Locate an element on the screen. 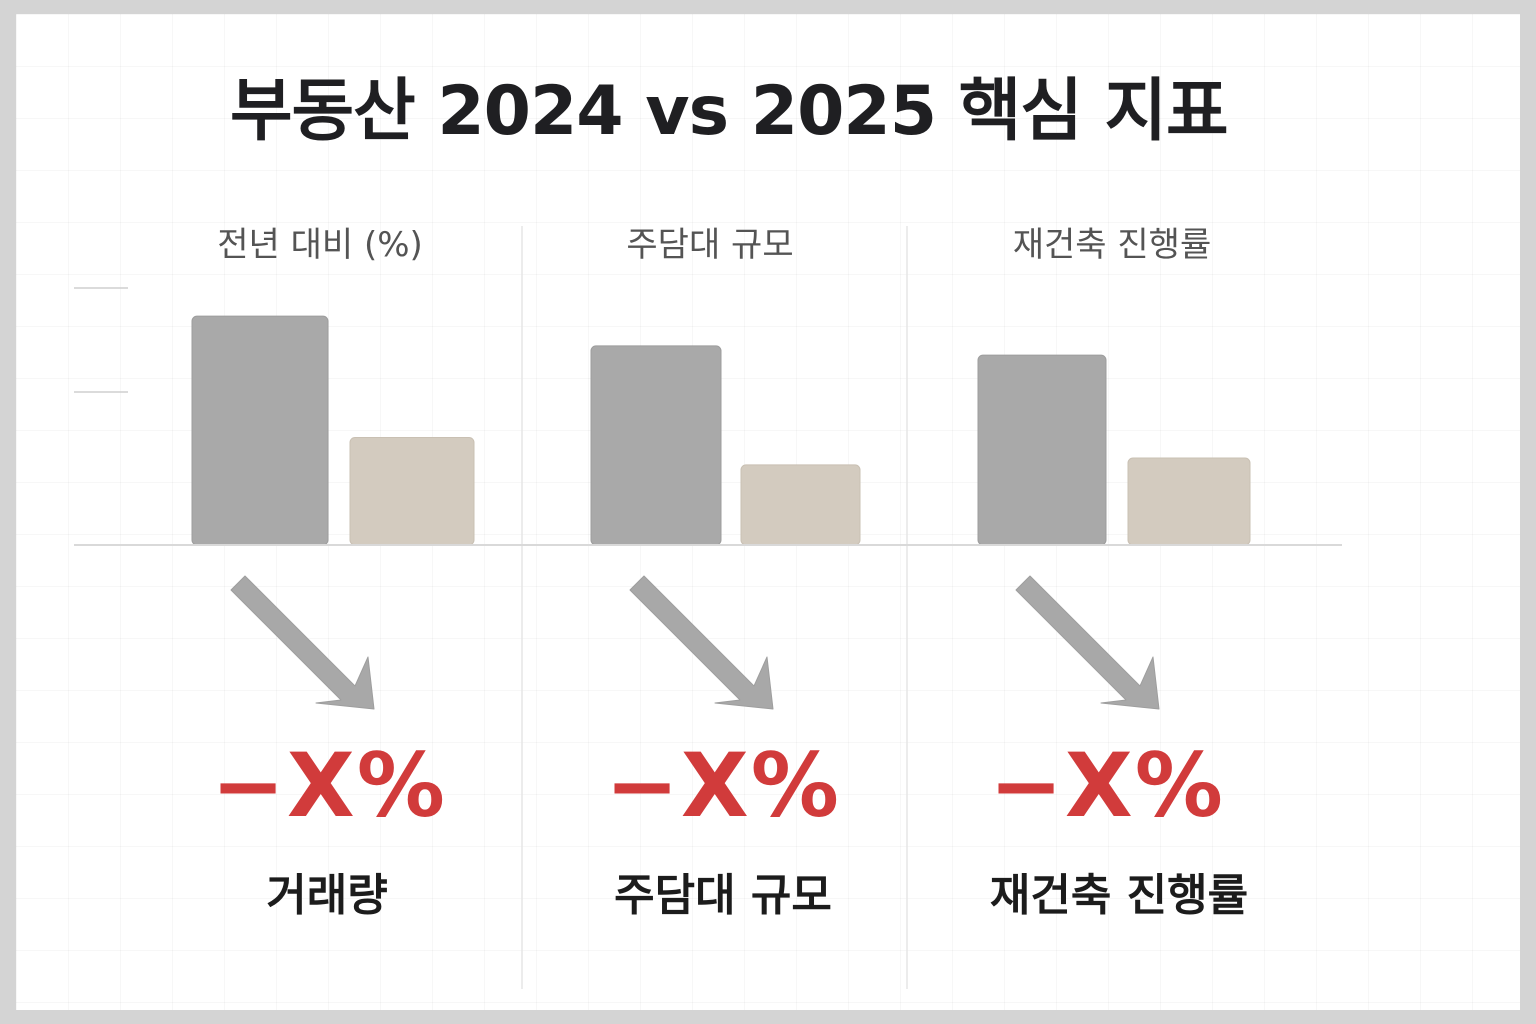 The height and width of the screenshot is (1024, 1536). panel-title-3: 재건축 진행률 is located at coordinates (1112, 245).